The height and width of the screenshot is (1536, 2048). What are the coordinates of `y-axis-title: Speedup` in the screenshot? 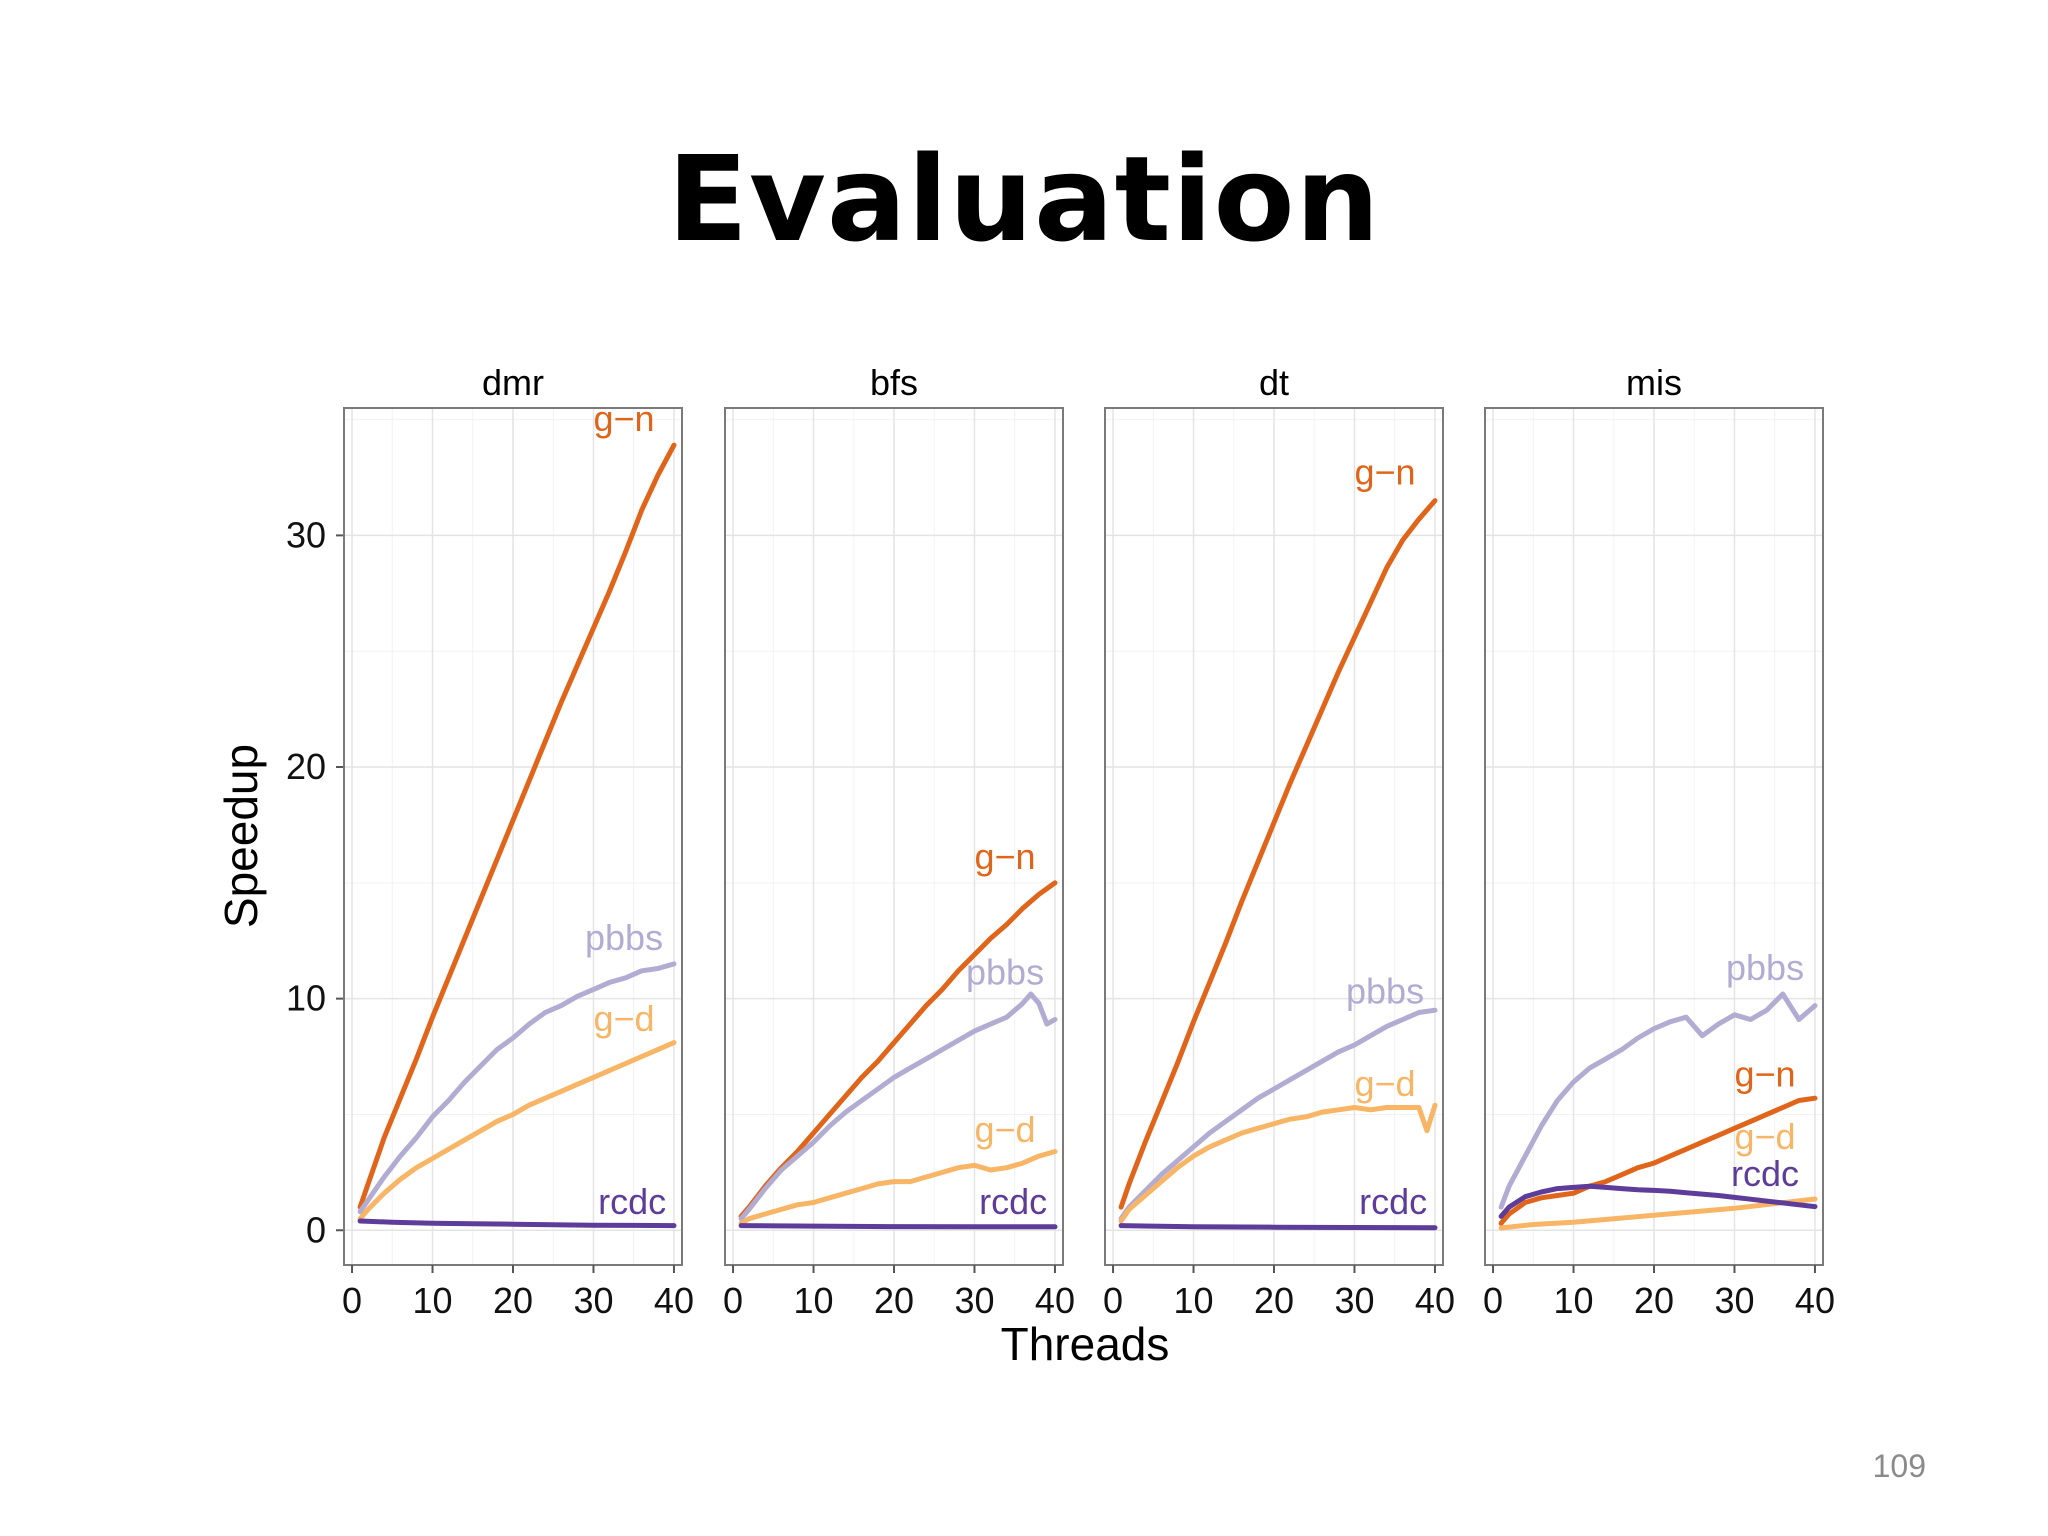 It's located at (241, 836).